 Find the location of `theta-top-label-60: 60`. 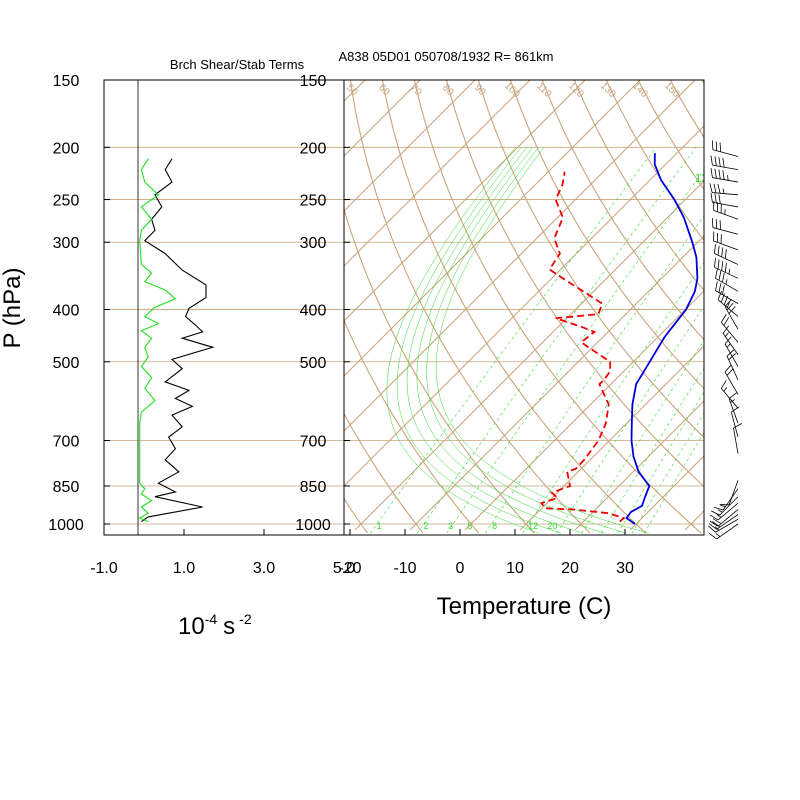

theta-top-label-60: 60 is located at coordinates (384, 90).